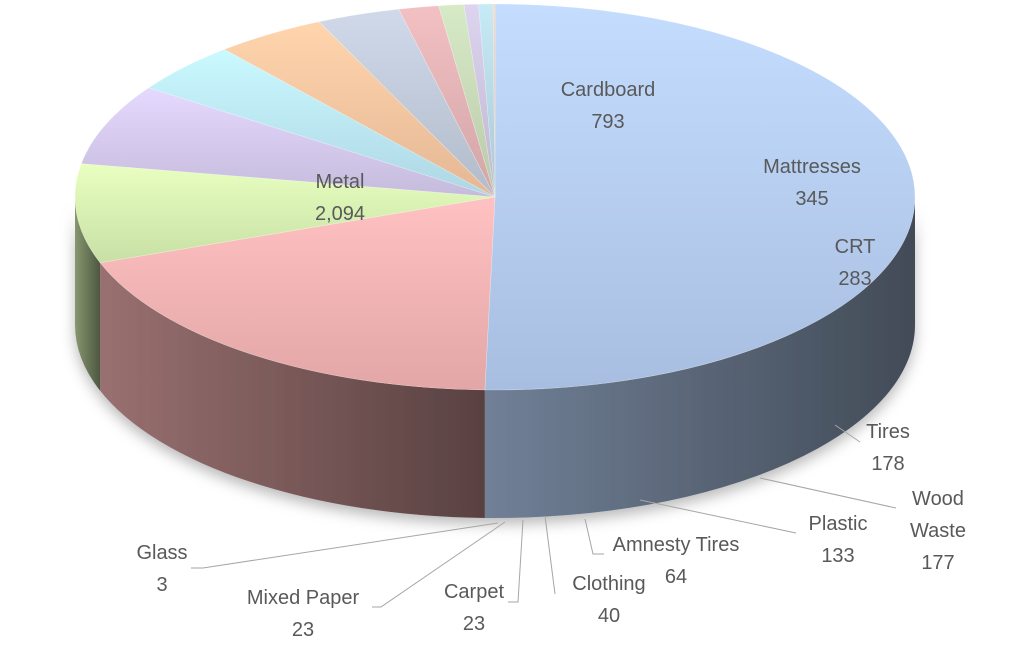  I want to click on slice-crt, so click(288, 142).